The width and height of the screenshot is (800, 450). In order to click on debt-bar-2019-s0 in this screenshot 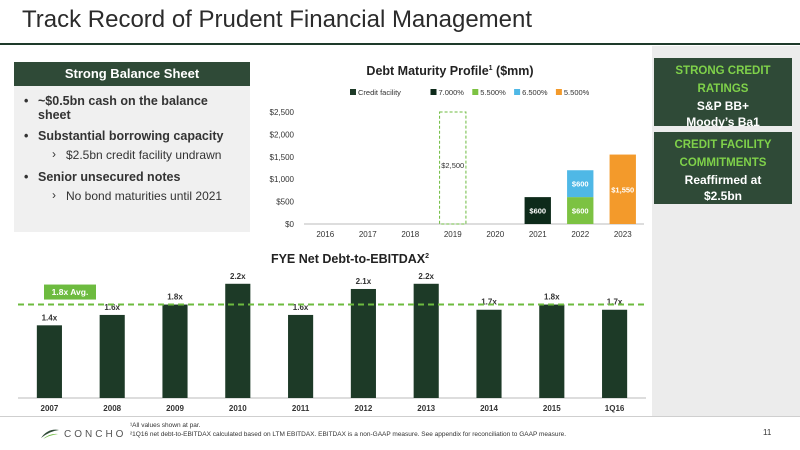, I will do `click(453, 168)`.